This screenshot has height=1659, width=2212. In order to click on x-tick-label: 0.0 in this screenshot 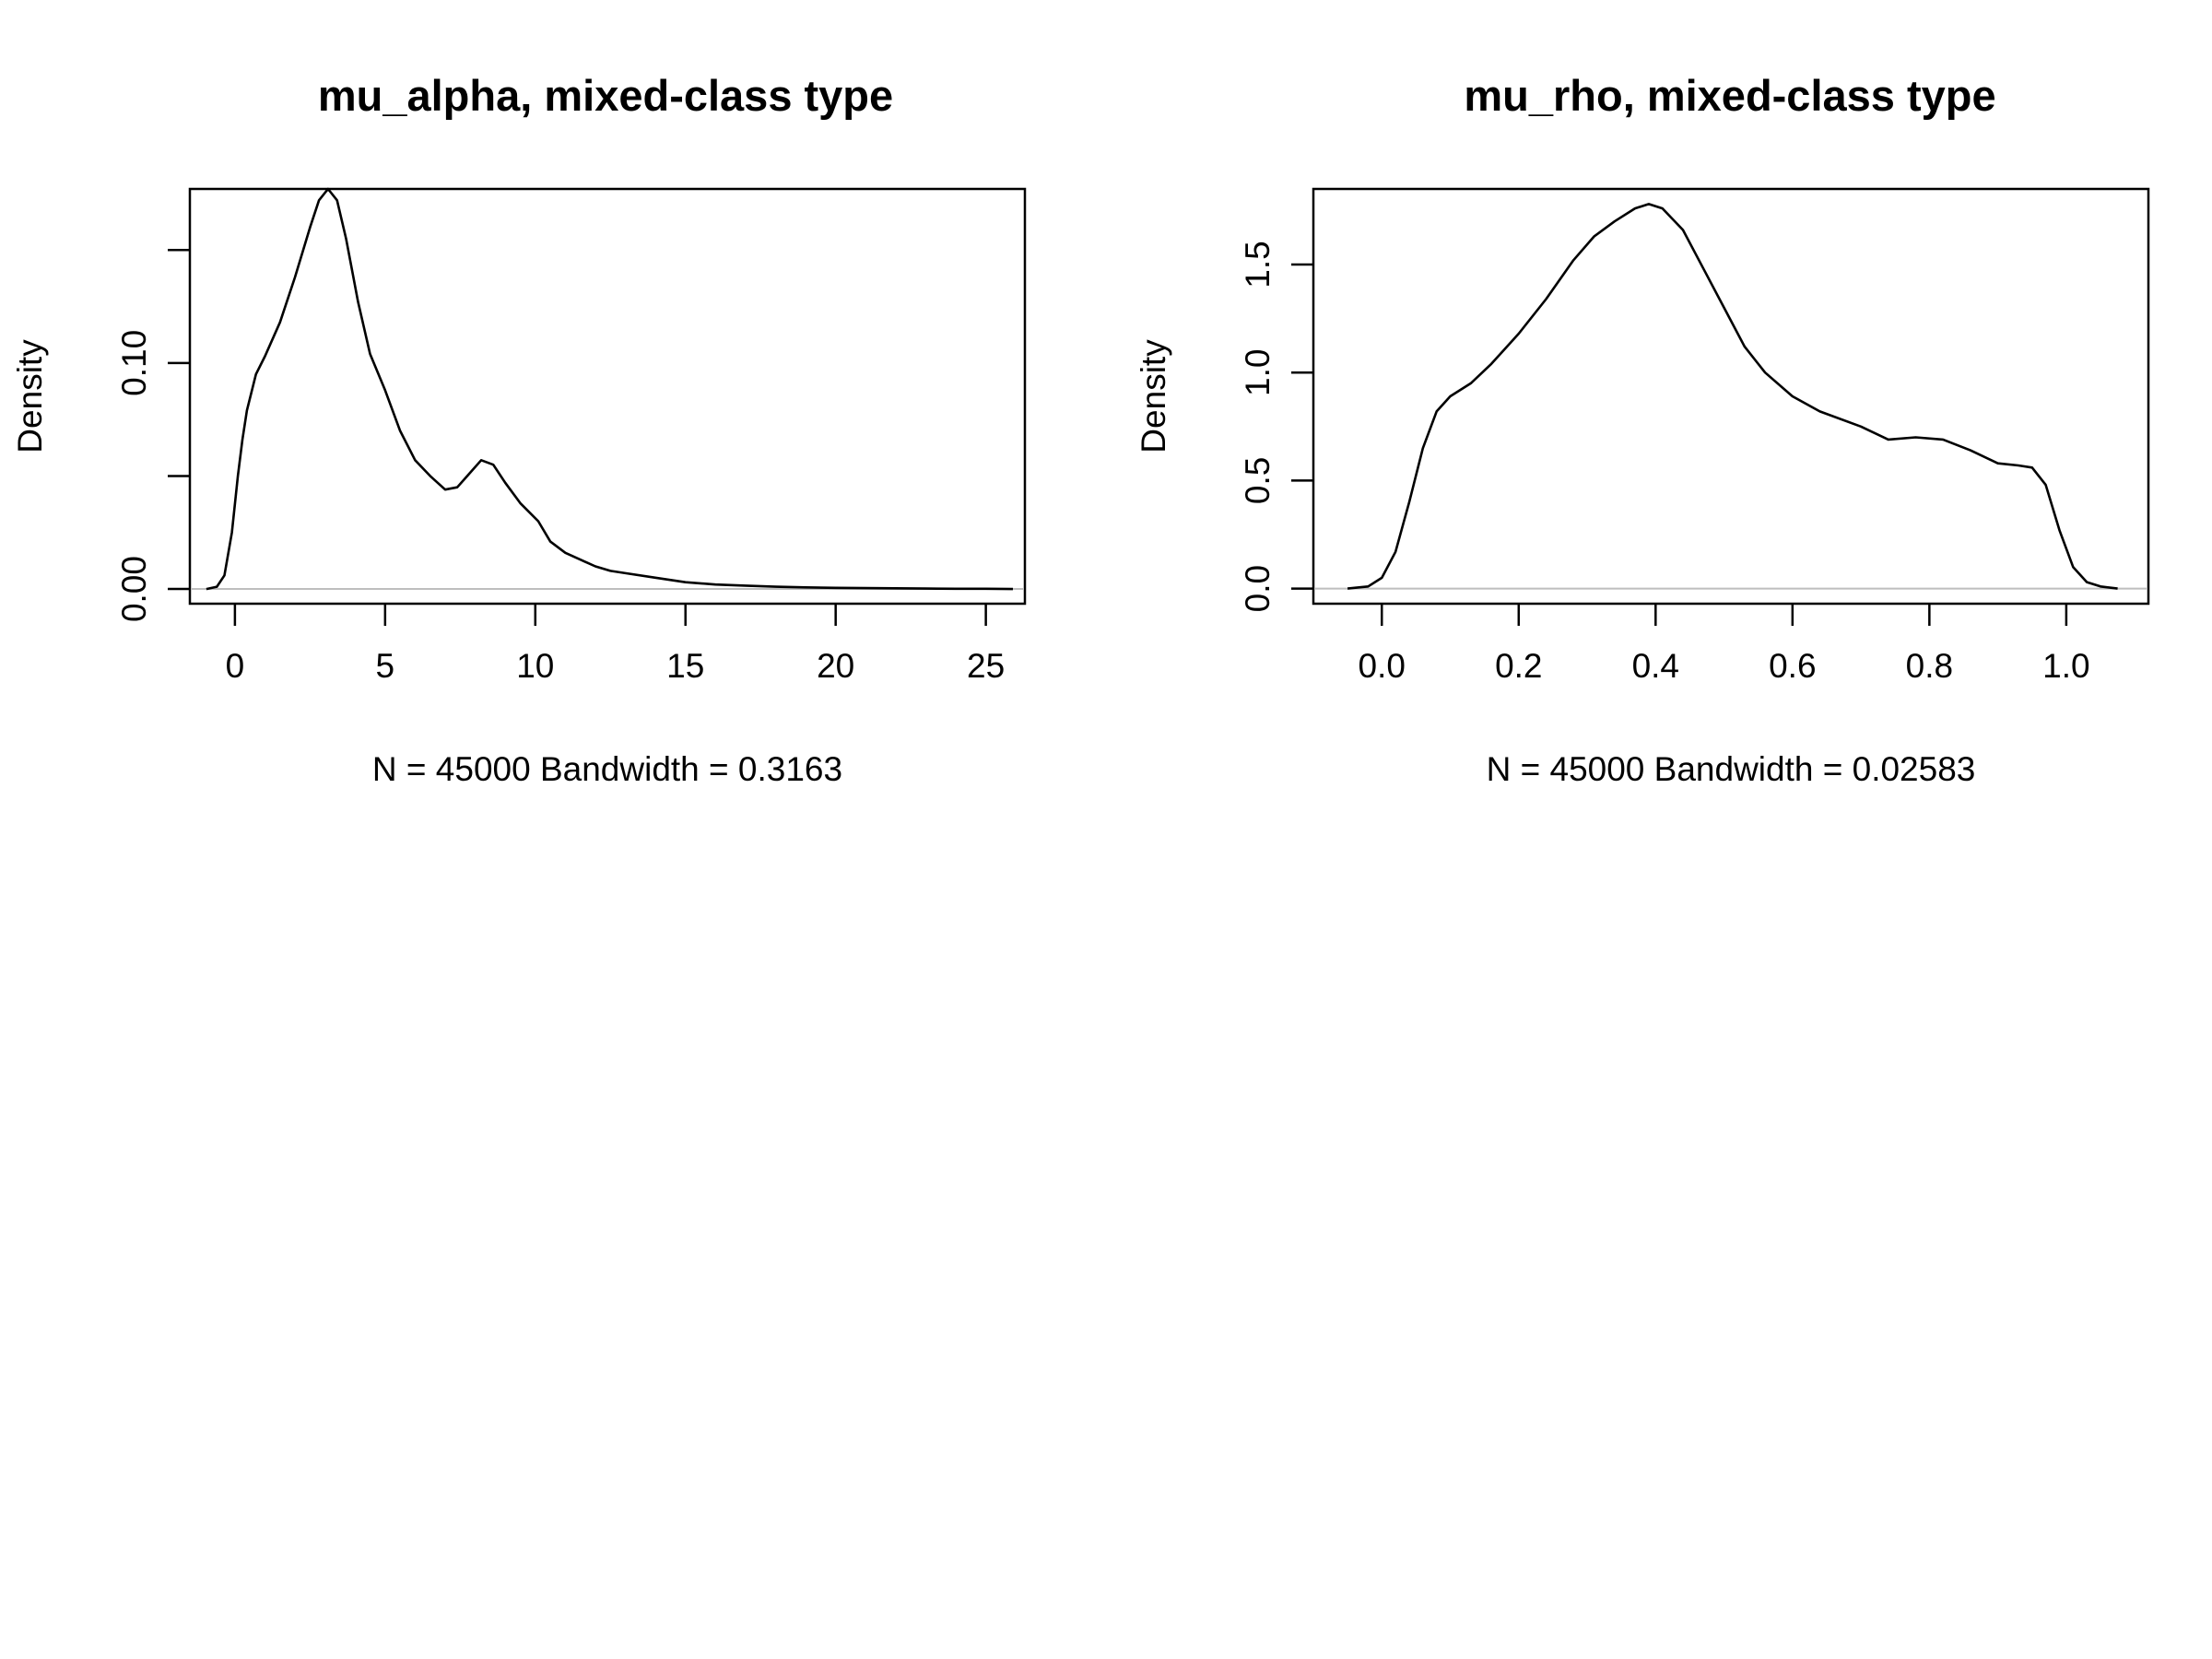, I will do `click(1382, 666)`.